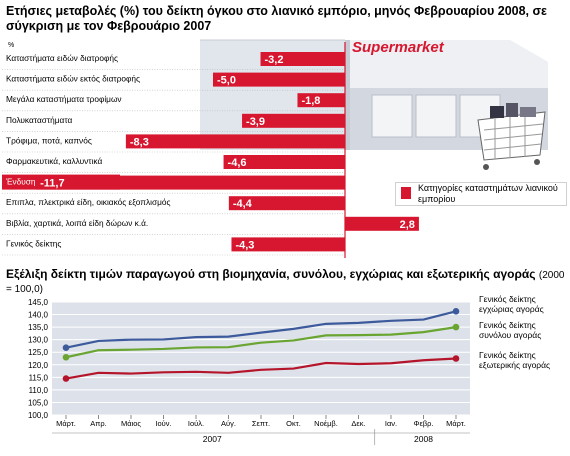  What do you see at coordinates (244, 245) in the screenshot?
I see `bar-value-label: -4,3` at bounding box center [244, 245].